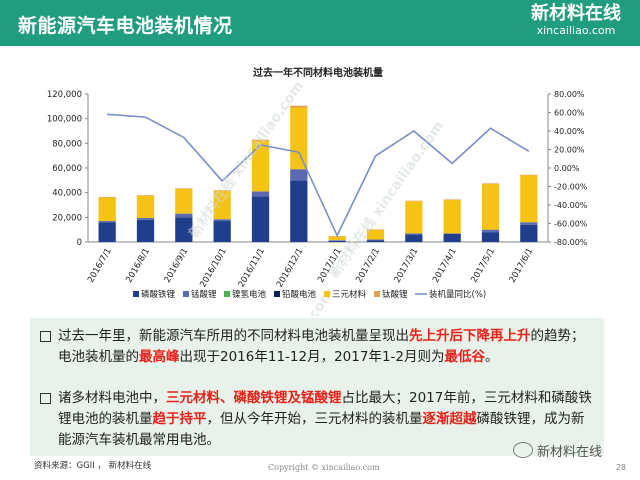 This screenshot has width=640, height=480. I want to click on x-tick-label: 2016/9/1, so click(177, 266).